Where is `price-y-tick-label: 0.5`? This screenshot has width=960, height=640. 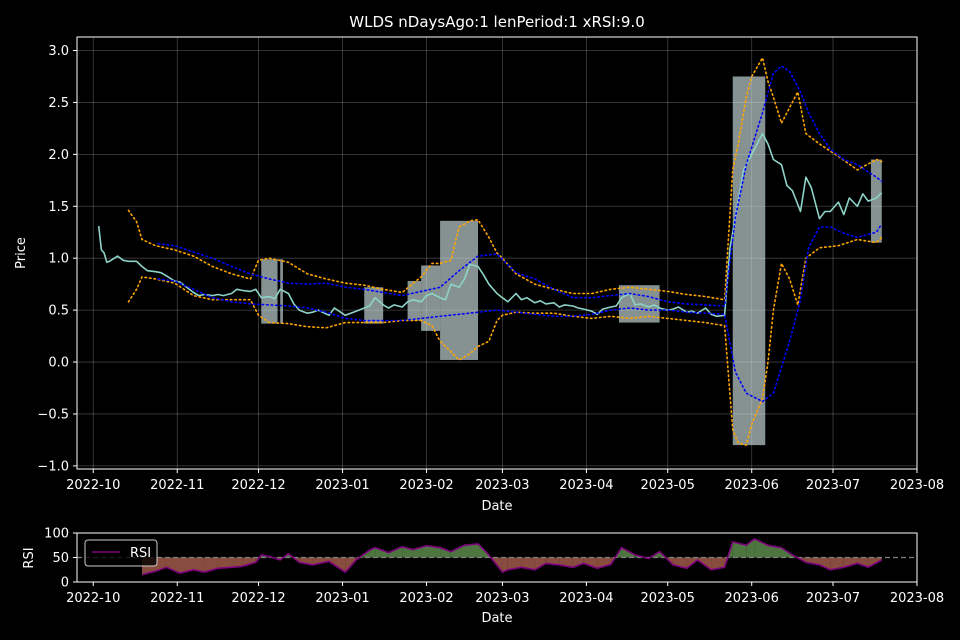
price-y-tick-label: 0.5 is located at coordinates (58, 311).